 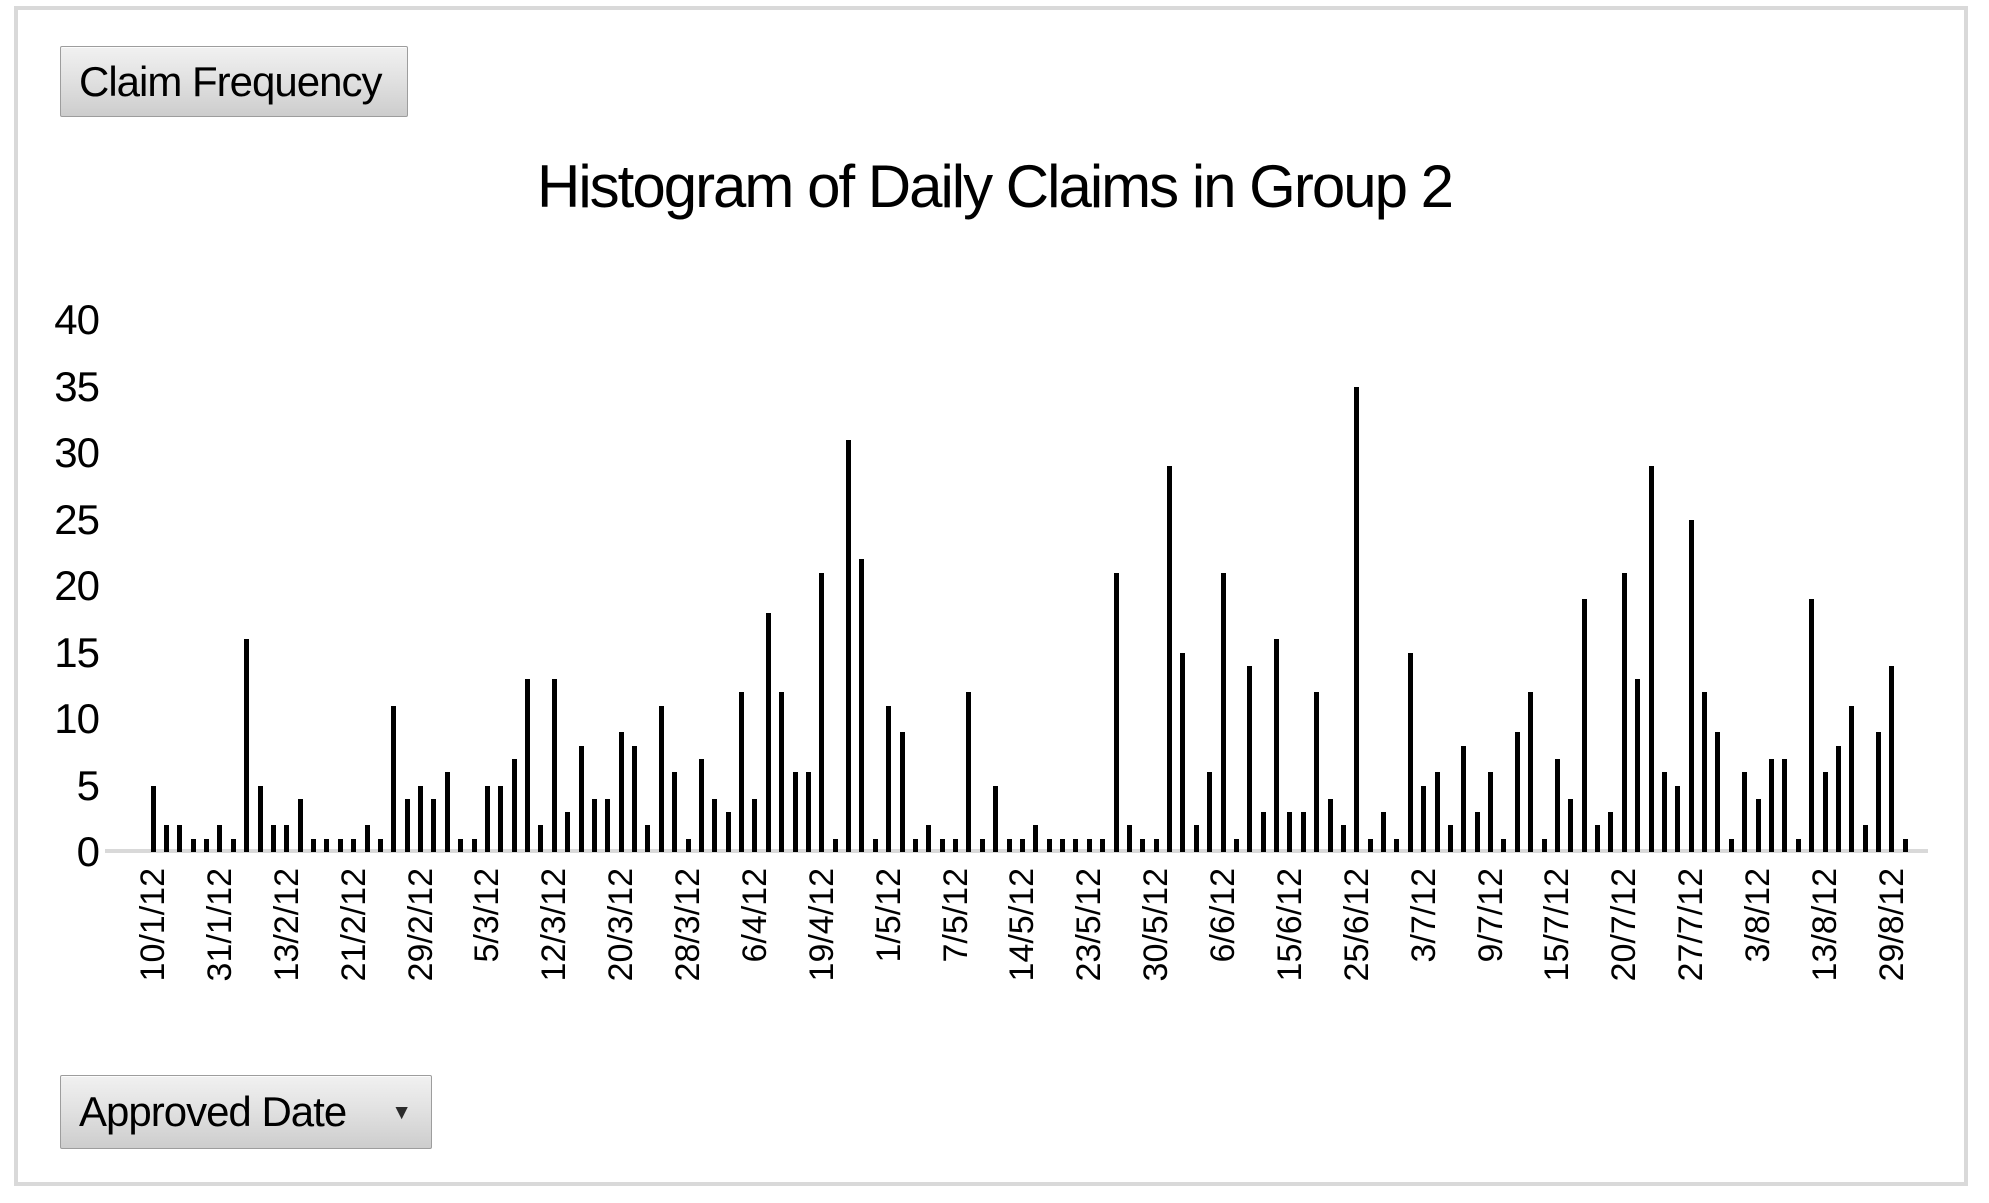 I want to click on approved-date-axis-button: Approved Date ▼, so click(x=246, y=1112).